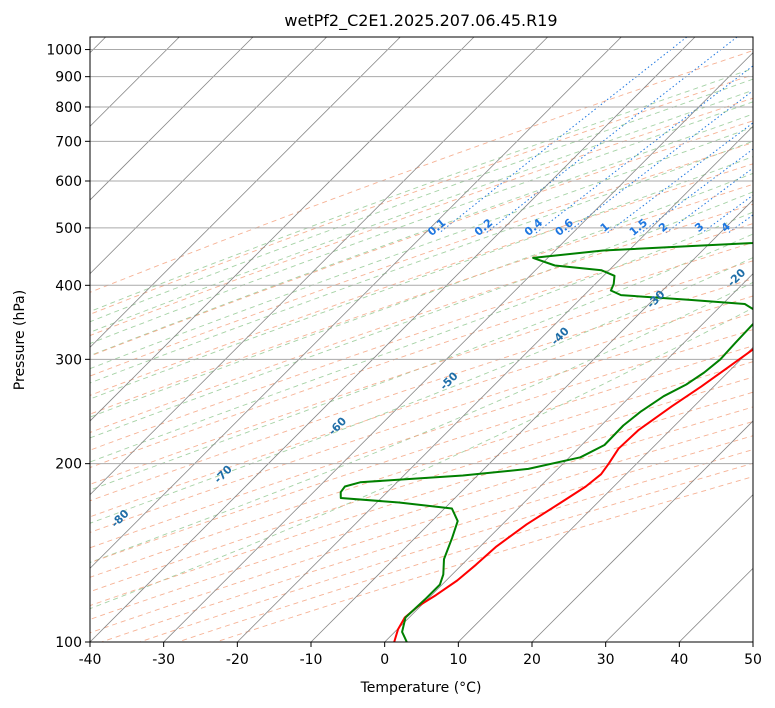 The image size is (775, 708). I want to click on y-tick-label: 800, so click(68, 108).